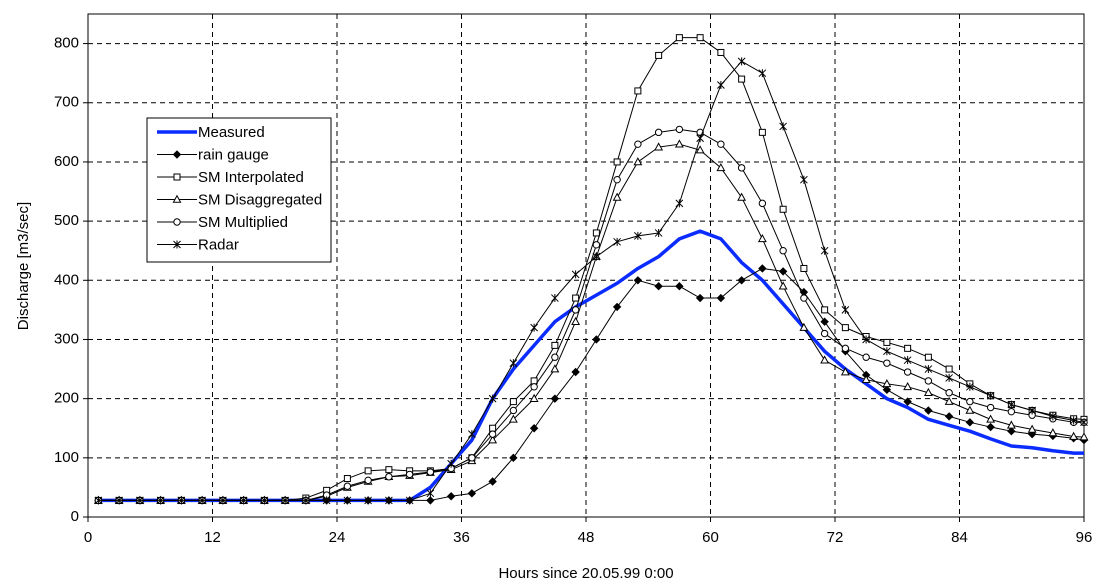 Image resolution: width=1095 pixels, height=584 pixels. I want to click on x-tick-label: 0, so click(88, 537).